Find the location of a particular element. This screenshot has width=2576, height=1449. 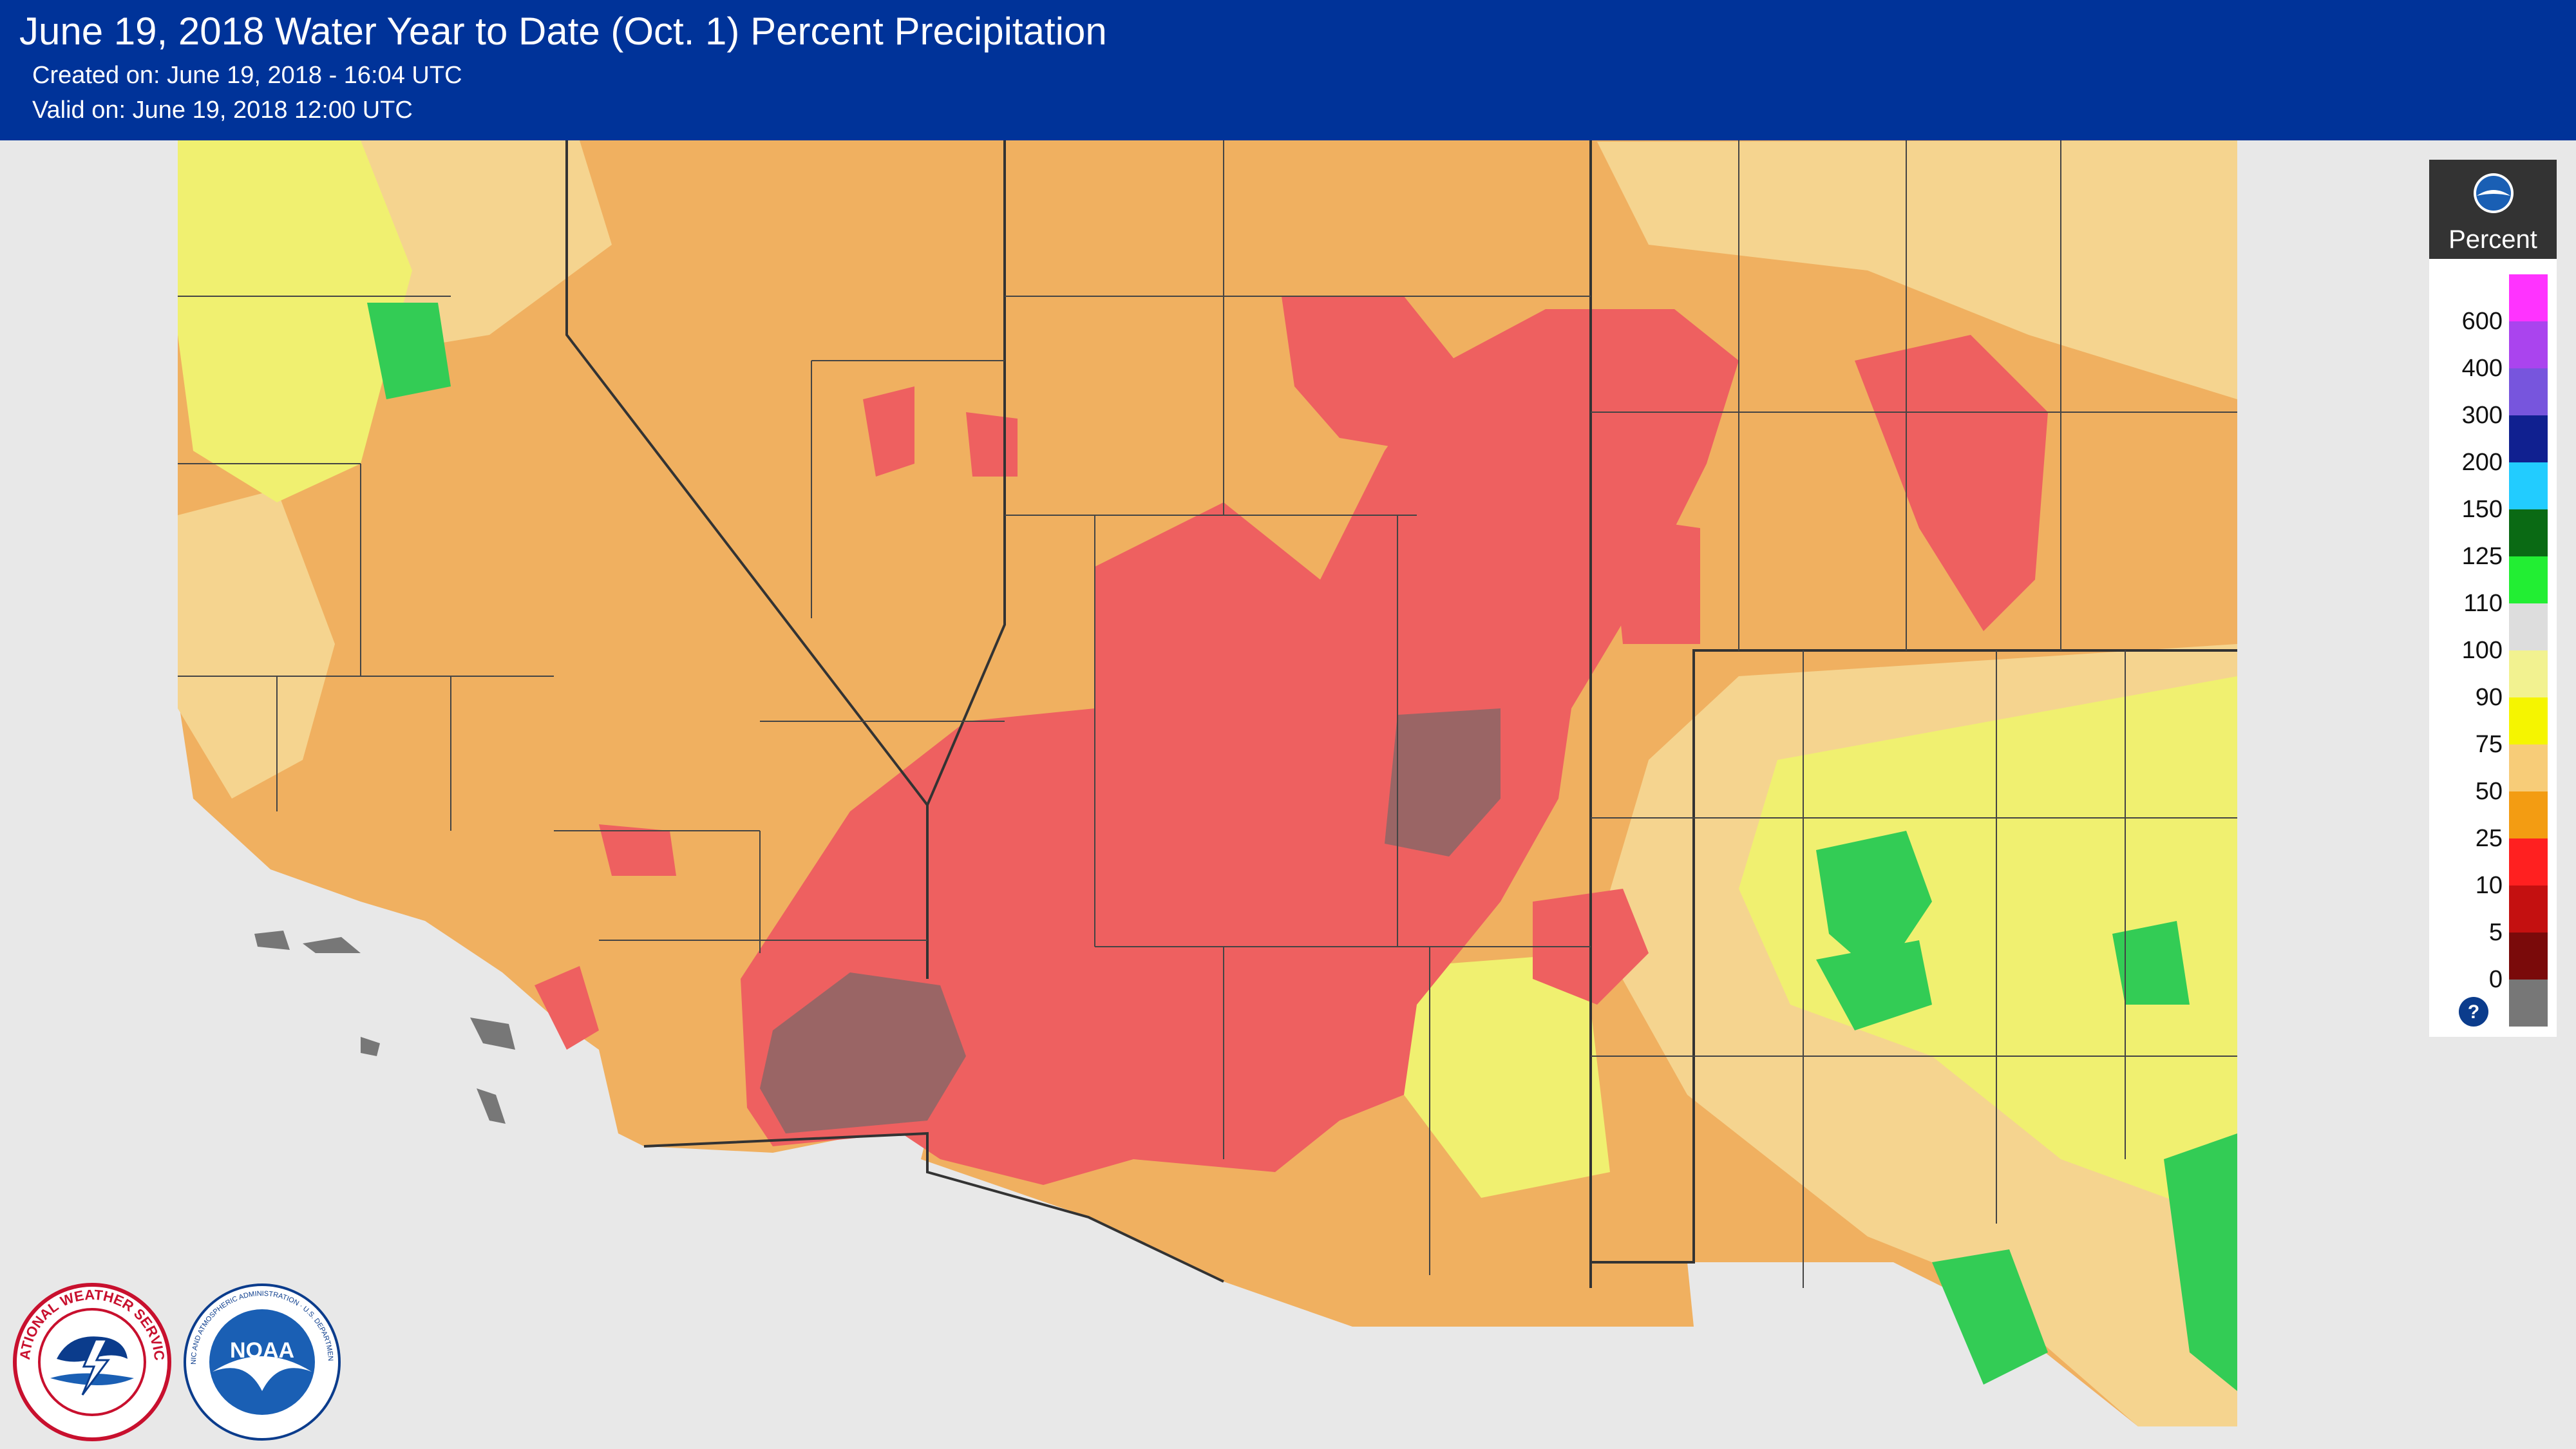

legend-label: 50 is located at coordinates (2489, 791).